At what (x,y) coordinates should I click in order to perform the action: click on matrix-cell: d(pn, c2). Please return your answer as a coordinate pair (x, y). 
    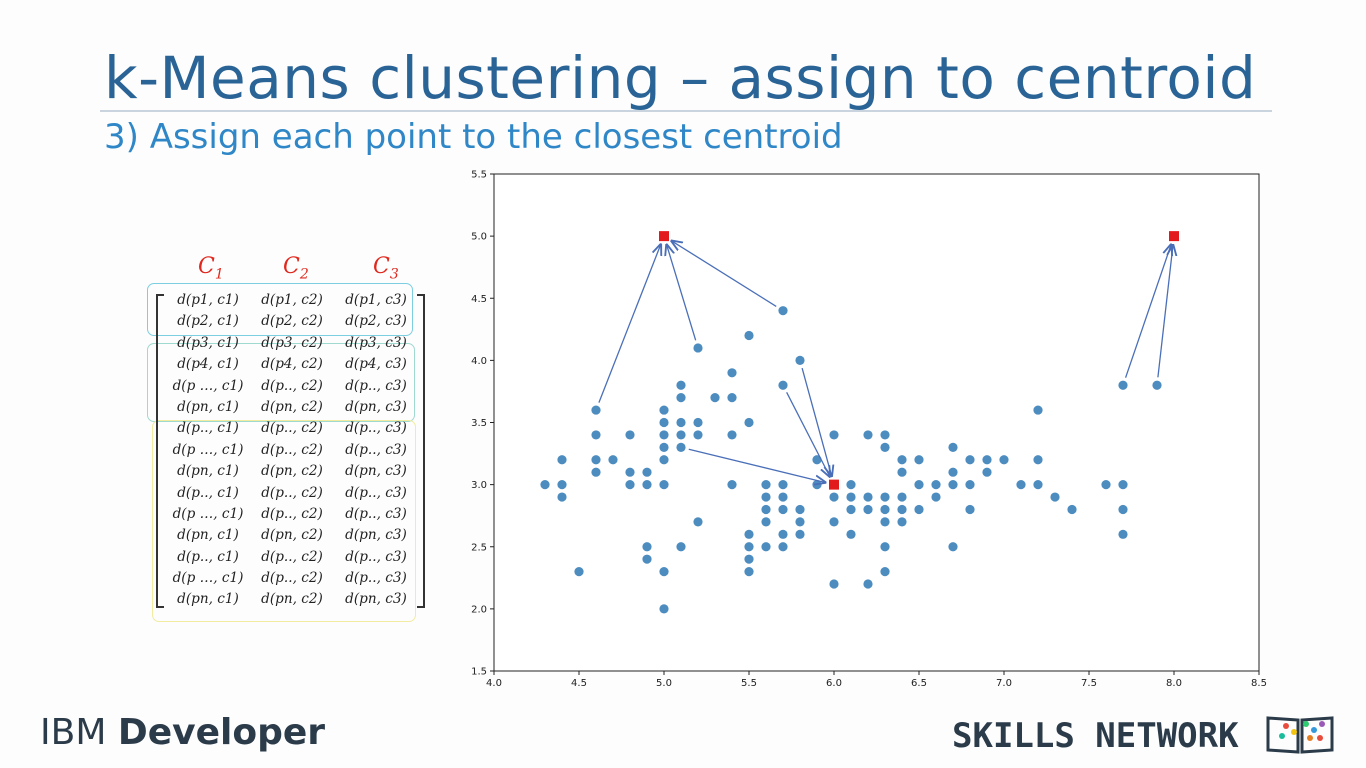
    Looking at the image, I should click on (292, 471).